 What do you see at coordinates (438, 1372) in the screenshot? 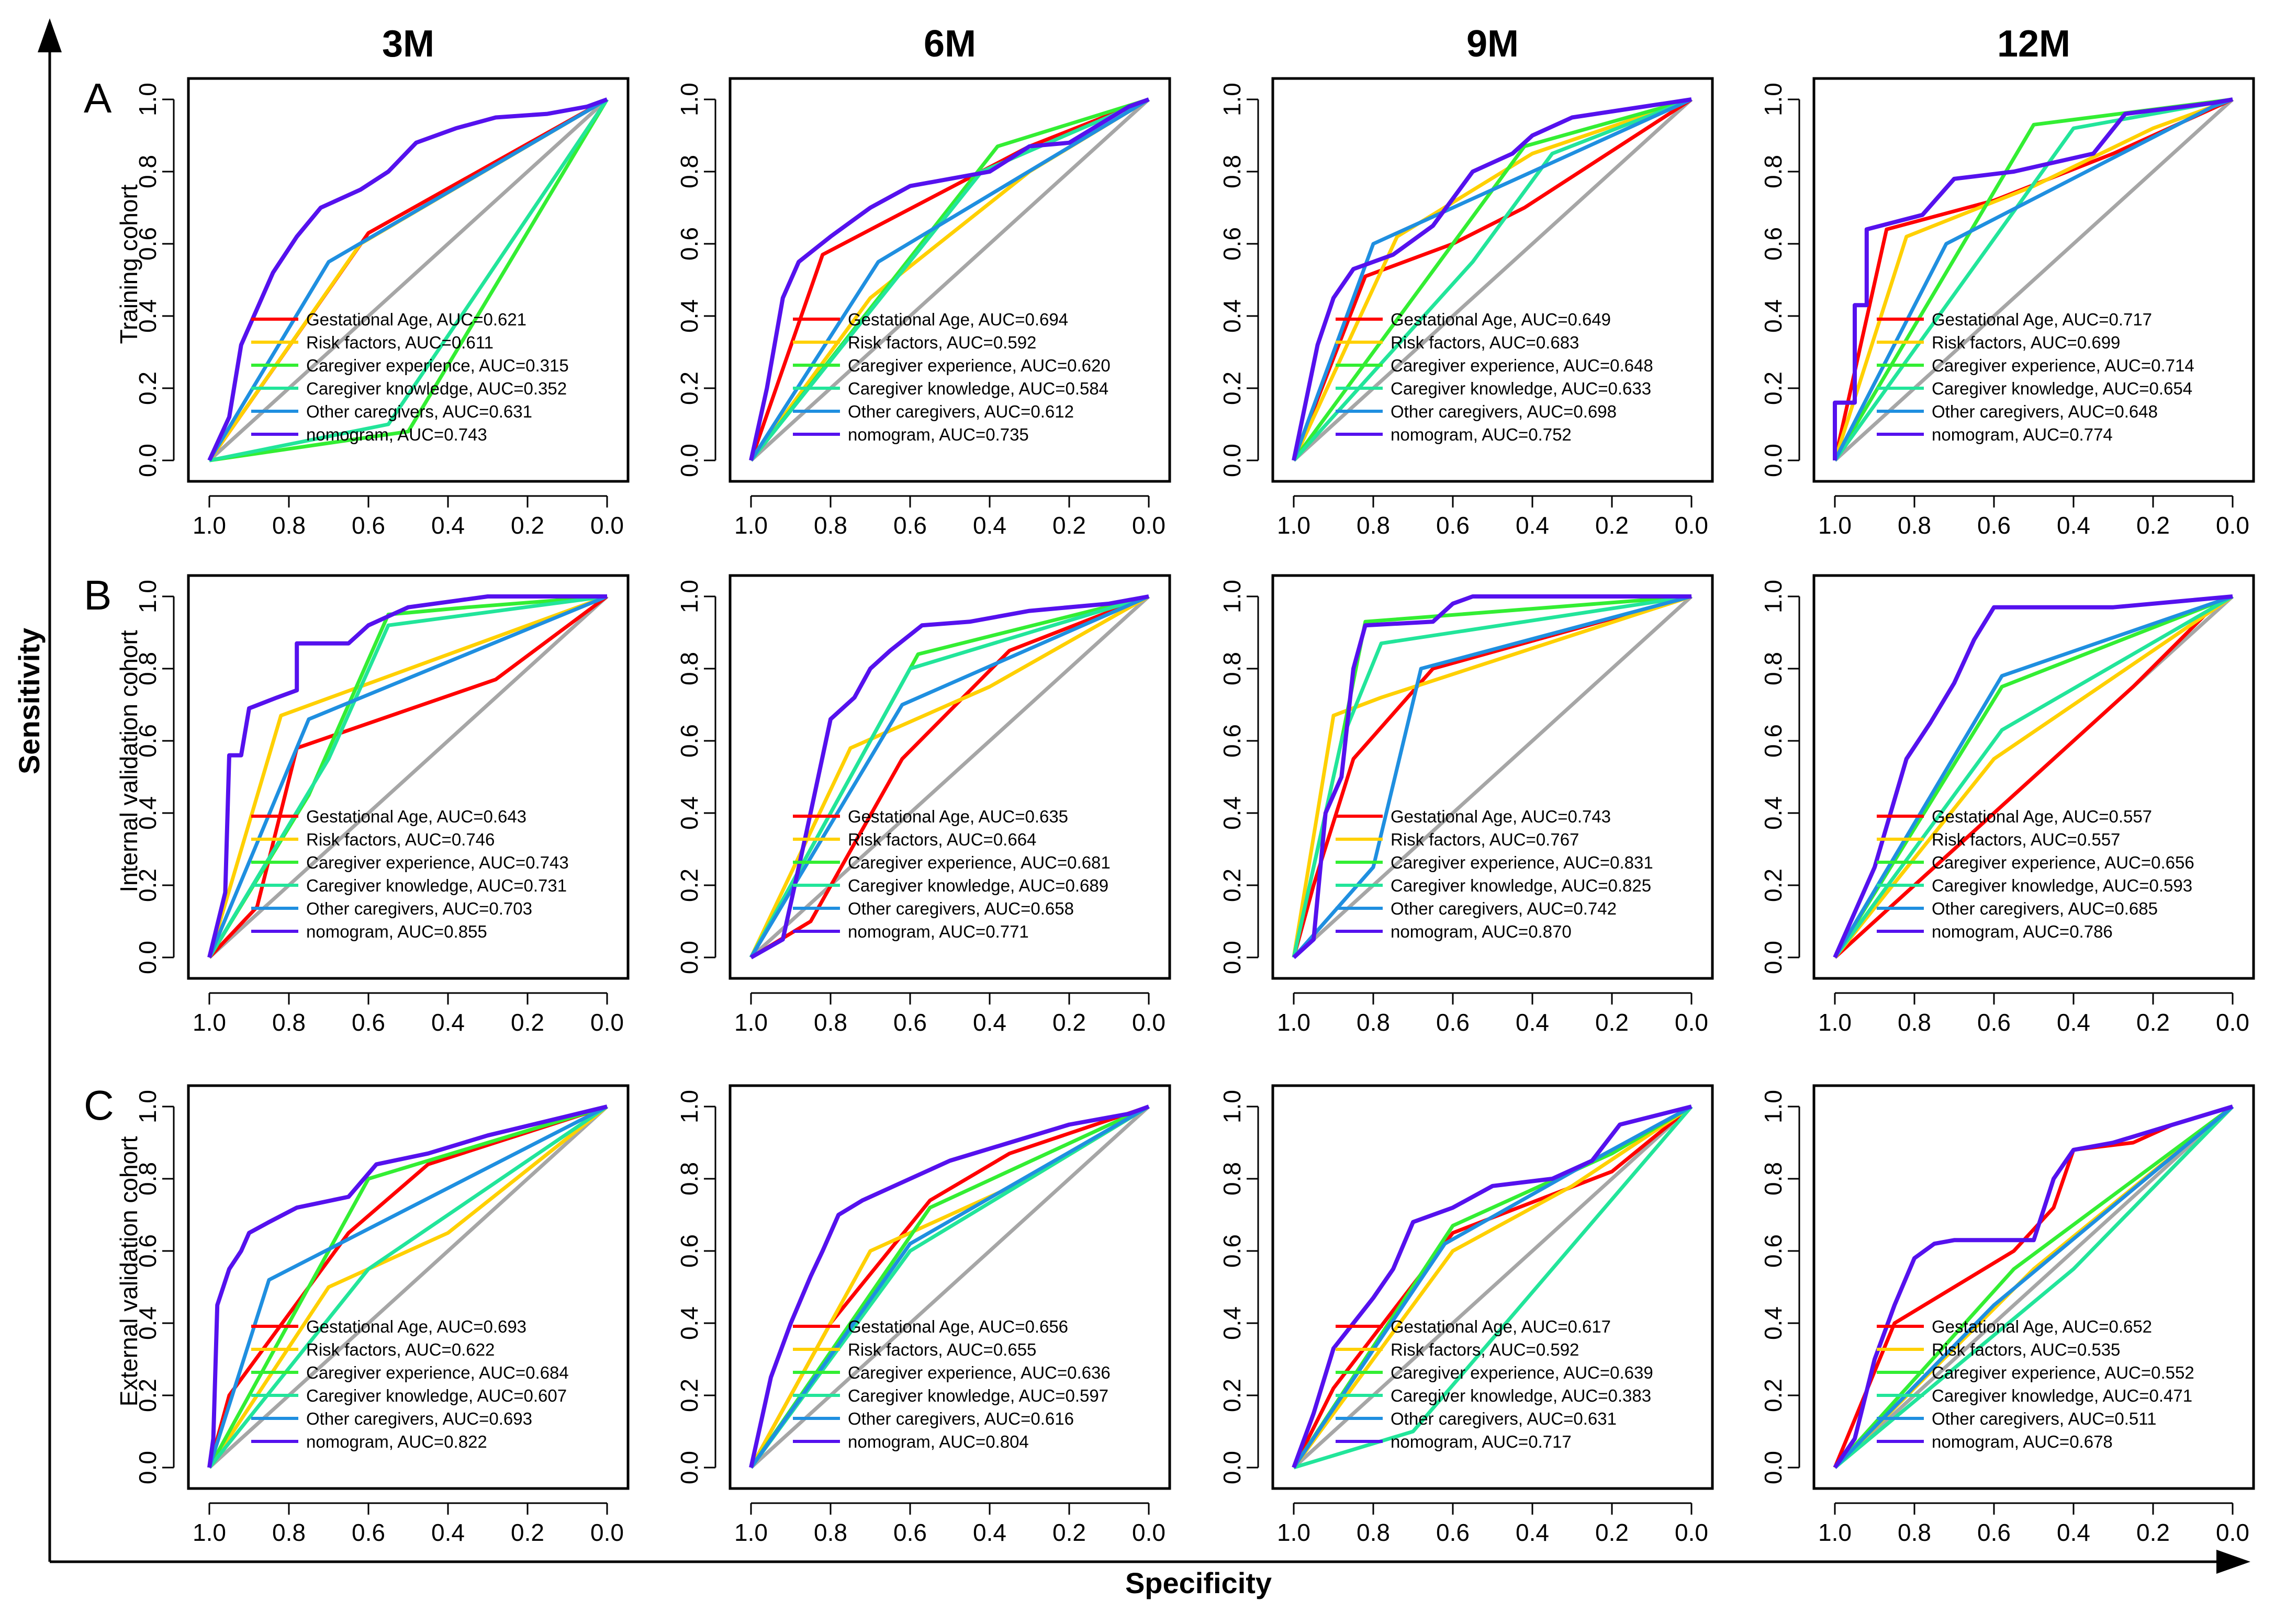
I see `legend-entry: Caregiver experience, AUC=0.684` at bounding box center [438, 1372].